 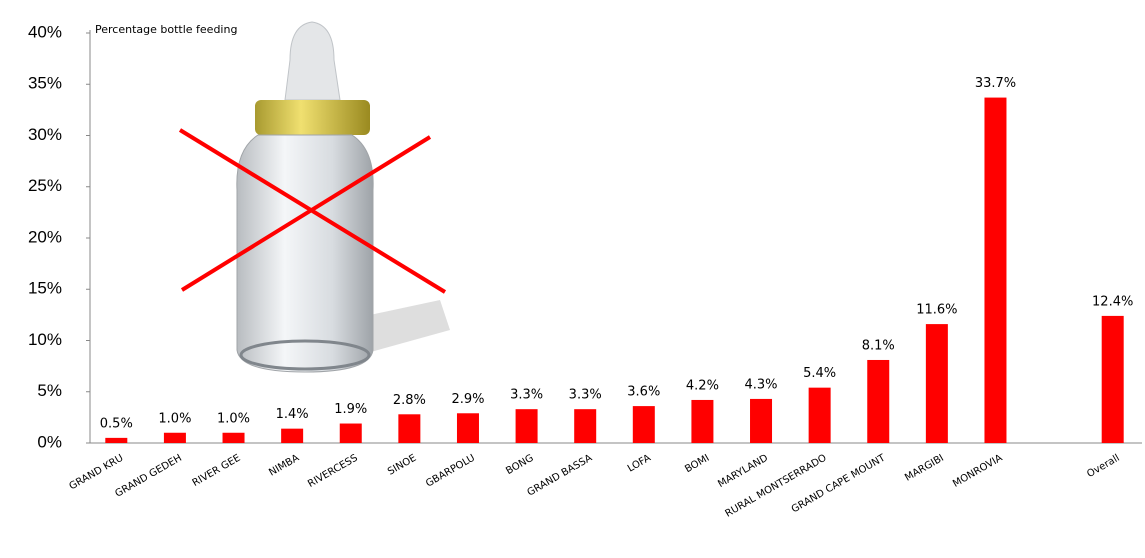 I want to click on y-tick-label: 20%, so click(x=45, y=236).